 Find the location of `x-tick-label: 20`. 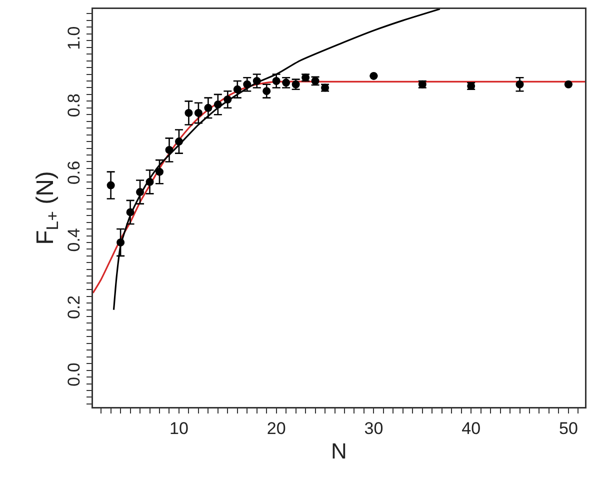

x-tick-label: 20 is located at coordinates (276, 428).